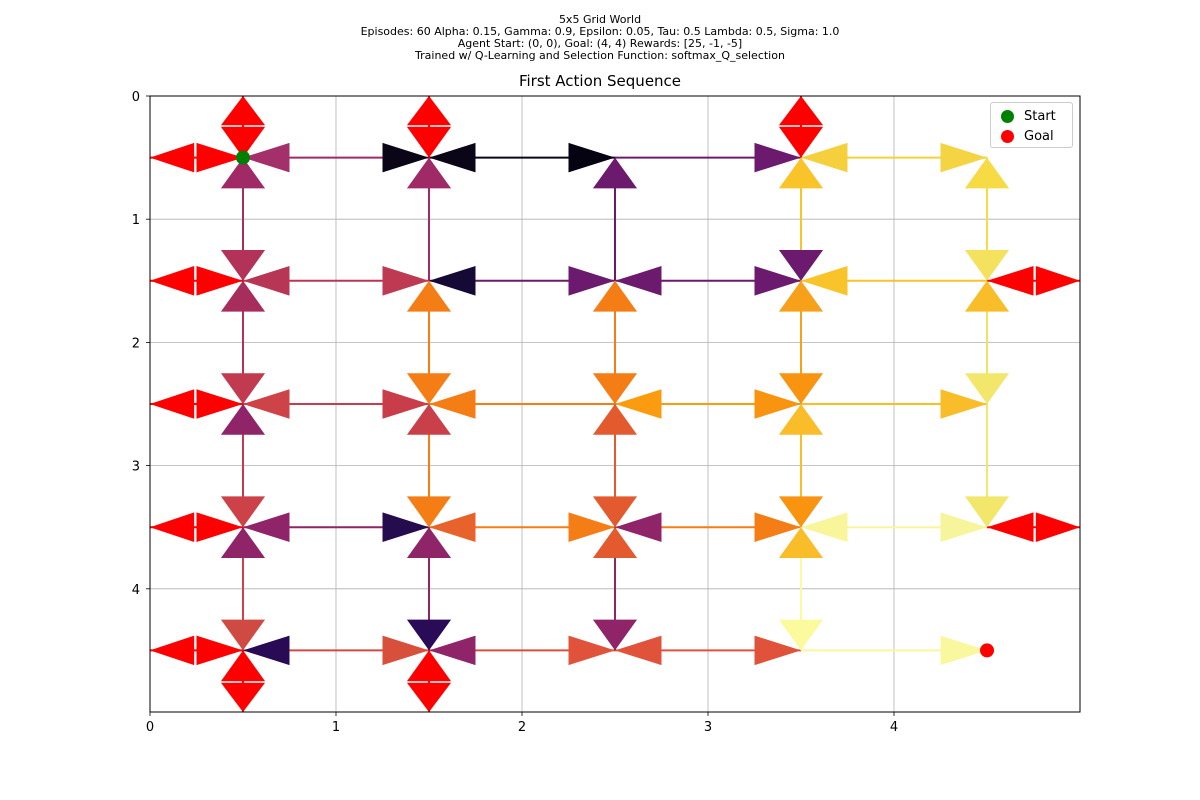  What do you see at coordinates (1040, 116) in the screenshot?
I see `legend-label-start: Start` at bounding box center [1040, 116].